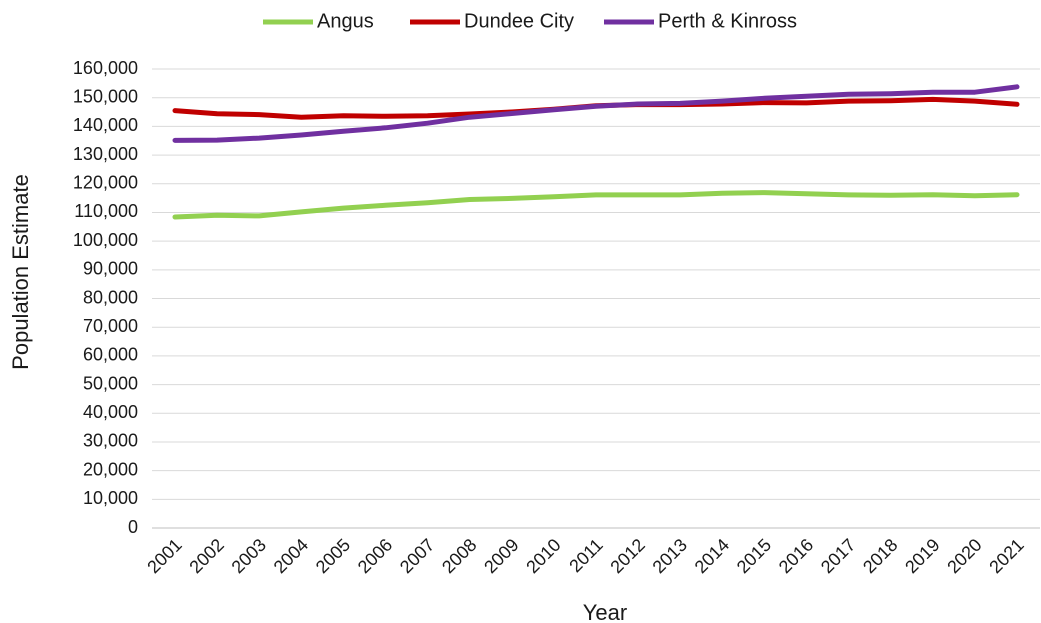 The width and height of the screenshot is (1041, 623). What do you see at coordinates (105, 154) in the screenshot?
I see `y-tick-label: 130,000` at bounding box center [105, 154].